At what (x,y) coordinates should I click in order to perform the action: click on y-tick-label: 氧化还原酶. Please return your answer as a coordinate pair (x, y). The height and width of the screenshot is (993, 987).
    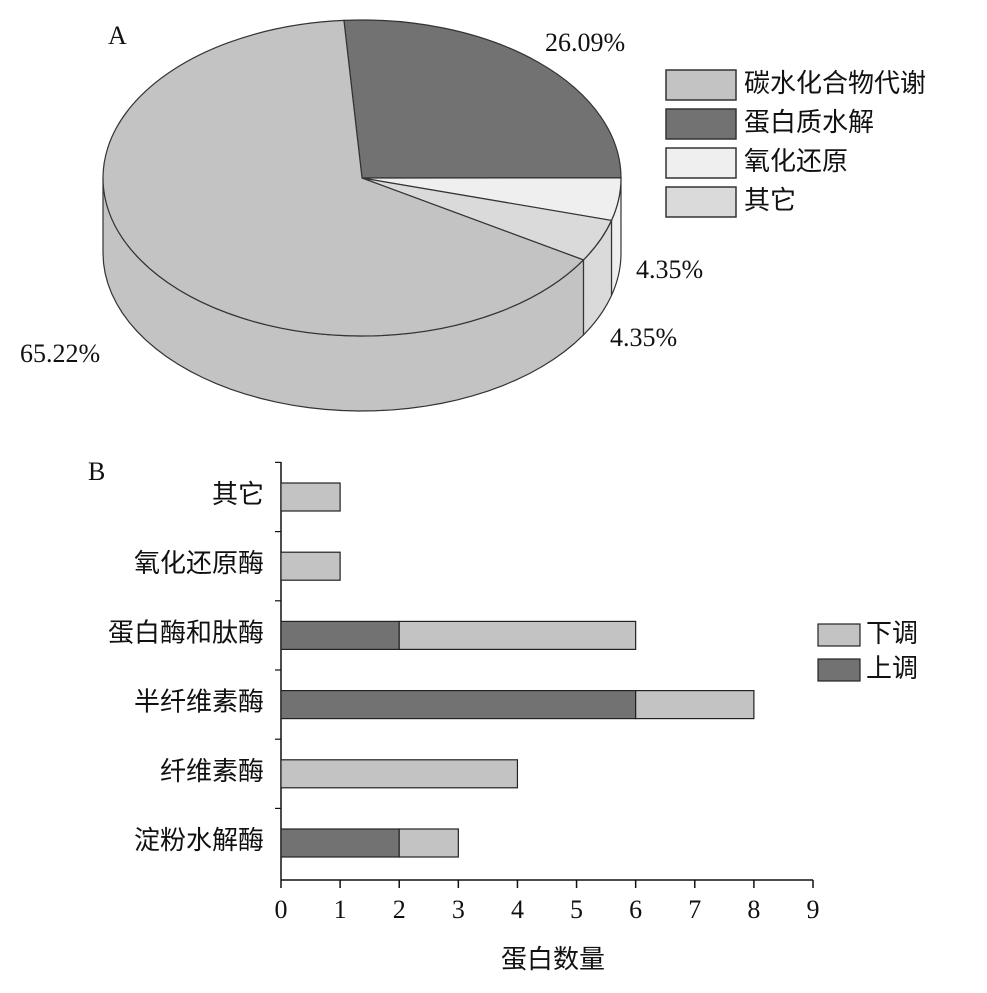
    Looking at the image, I should click on (199, 563).